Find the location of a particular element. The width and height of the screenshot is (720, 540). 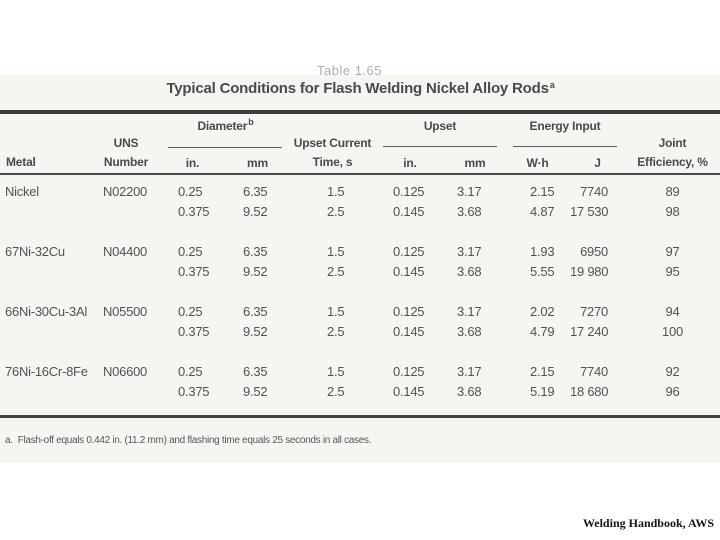

cell-eff: 97 95 is located at coordinates (672, 261).